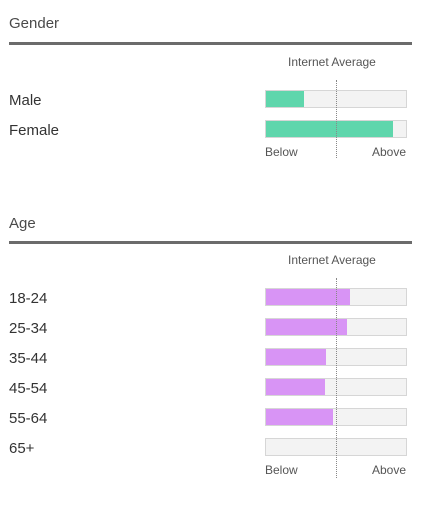 Image resolution: width=422 pixels, height=512 pixels. Describe the element at coordinates (336, 378) in the screenshot. I see `age-average-line` at that location.